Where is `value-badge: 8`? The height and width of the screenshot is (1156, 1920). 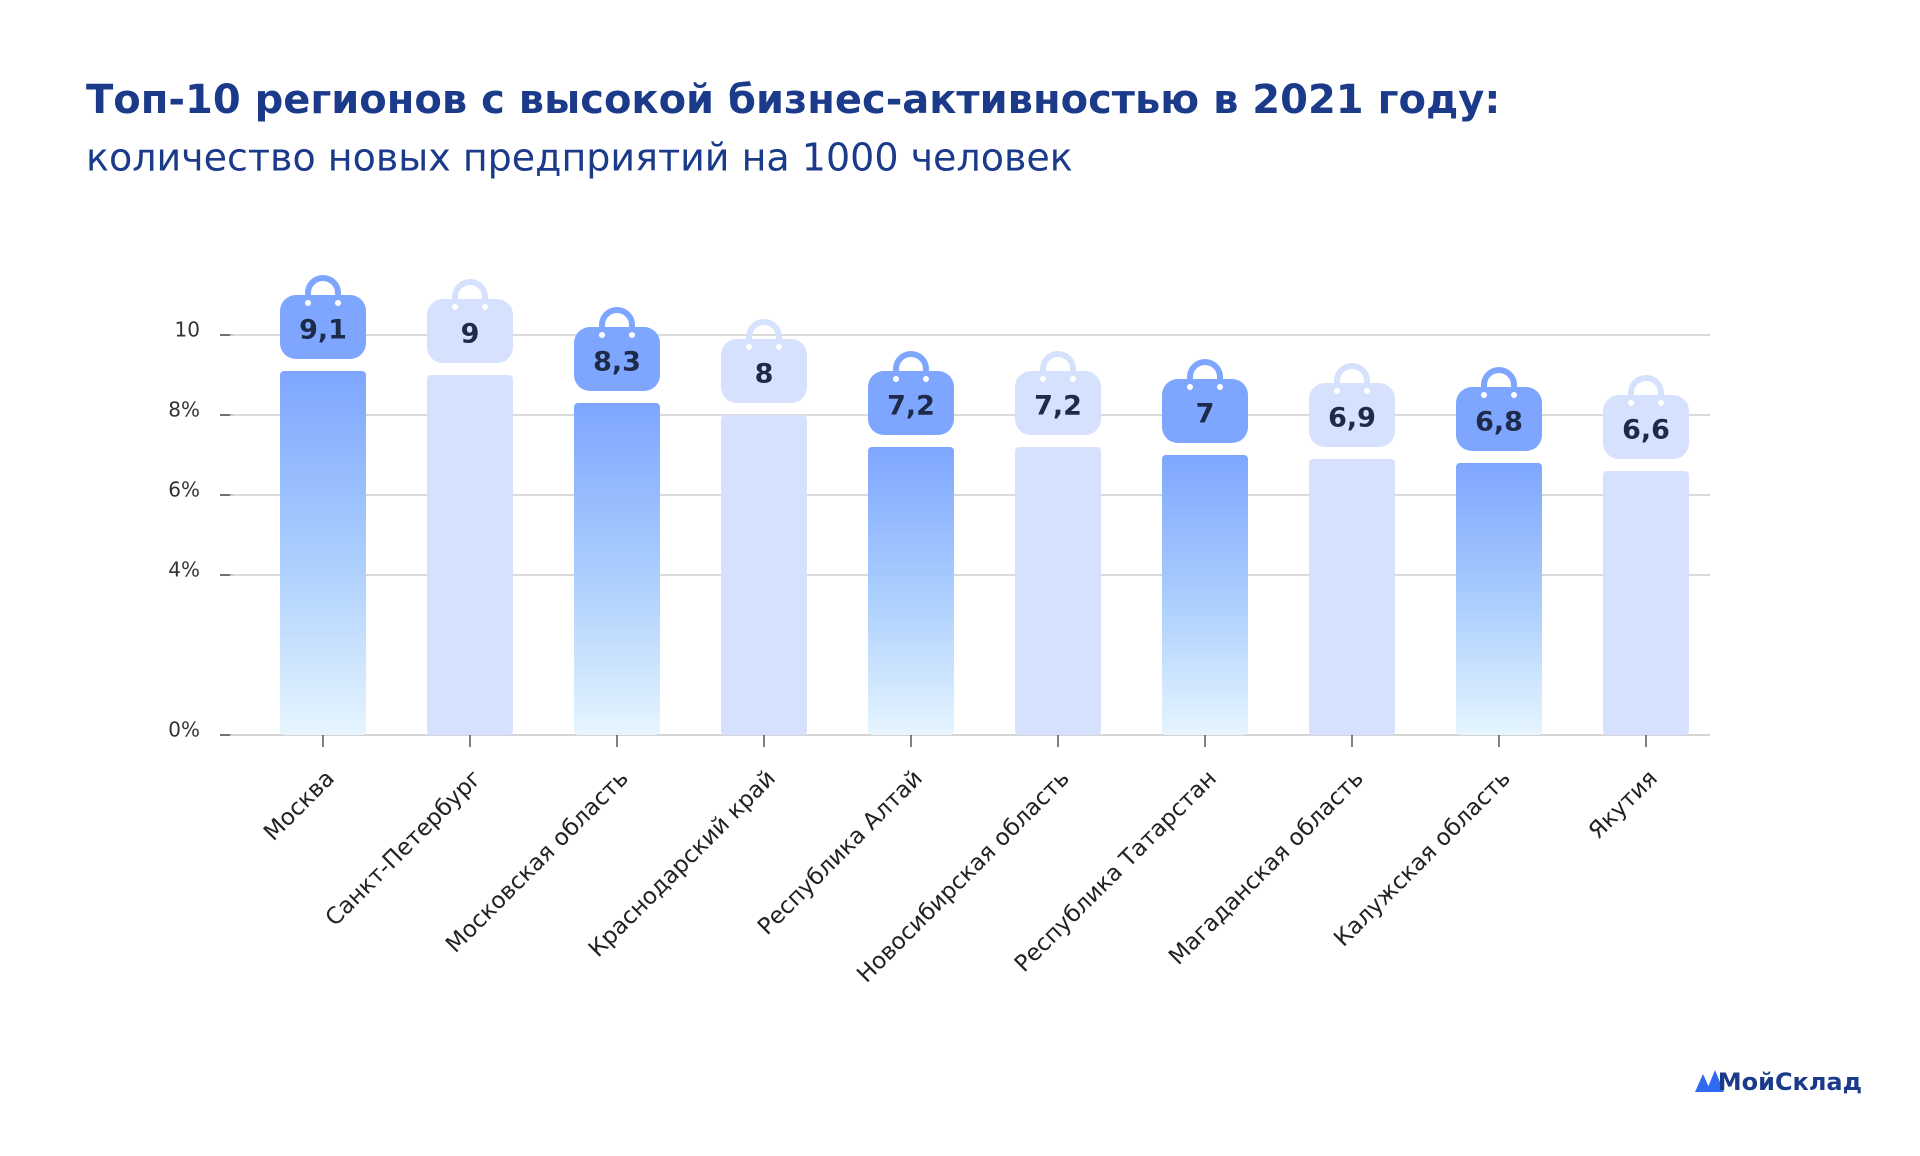
value-badge: 8 is located at coordinates (764, 361).